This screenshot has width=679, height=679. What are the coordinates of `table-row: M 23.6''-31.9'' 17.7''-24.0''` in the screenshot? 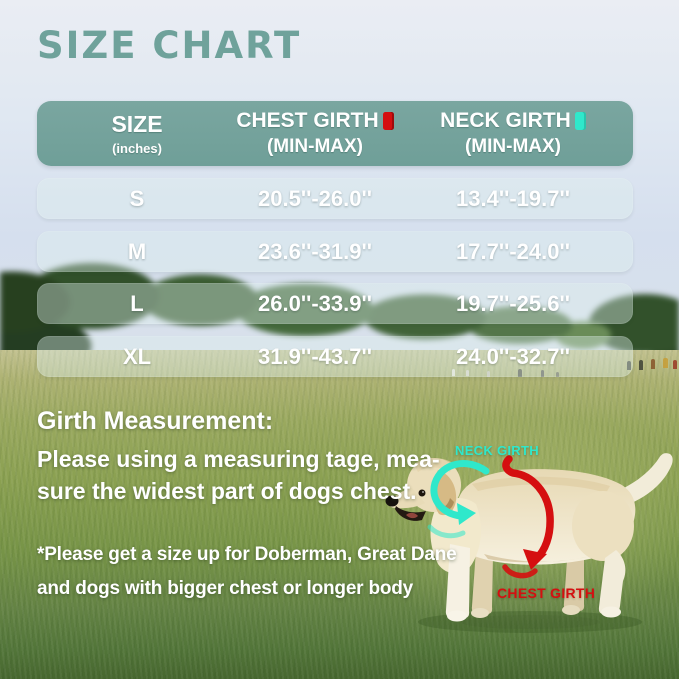 It's located at (335, 251).